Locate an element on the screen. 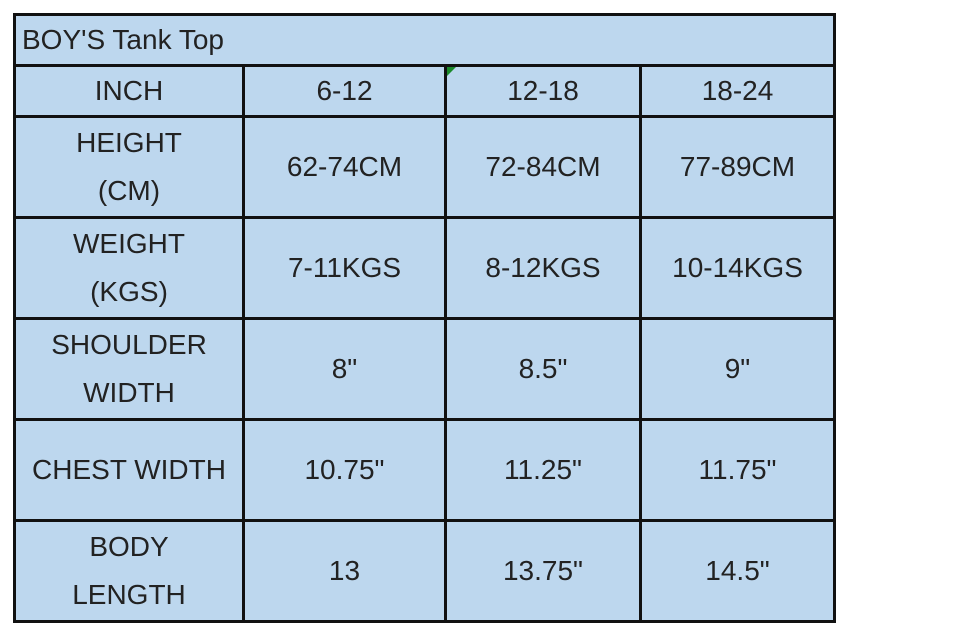 The width and height of the screenshot is (960, 640). header-row: INCH 6-12 12-18 18-24 is located at coordinates (424, 91).